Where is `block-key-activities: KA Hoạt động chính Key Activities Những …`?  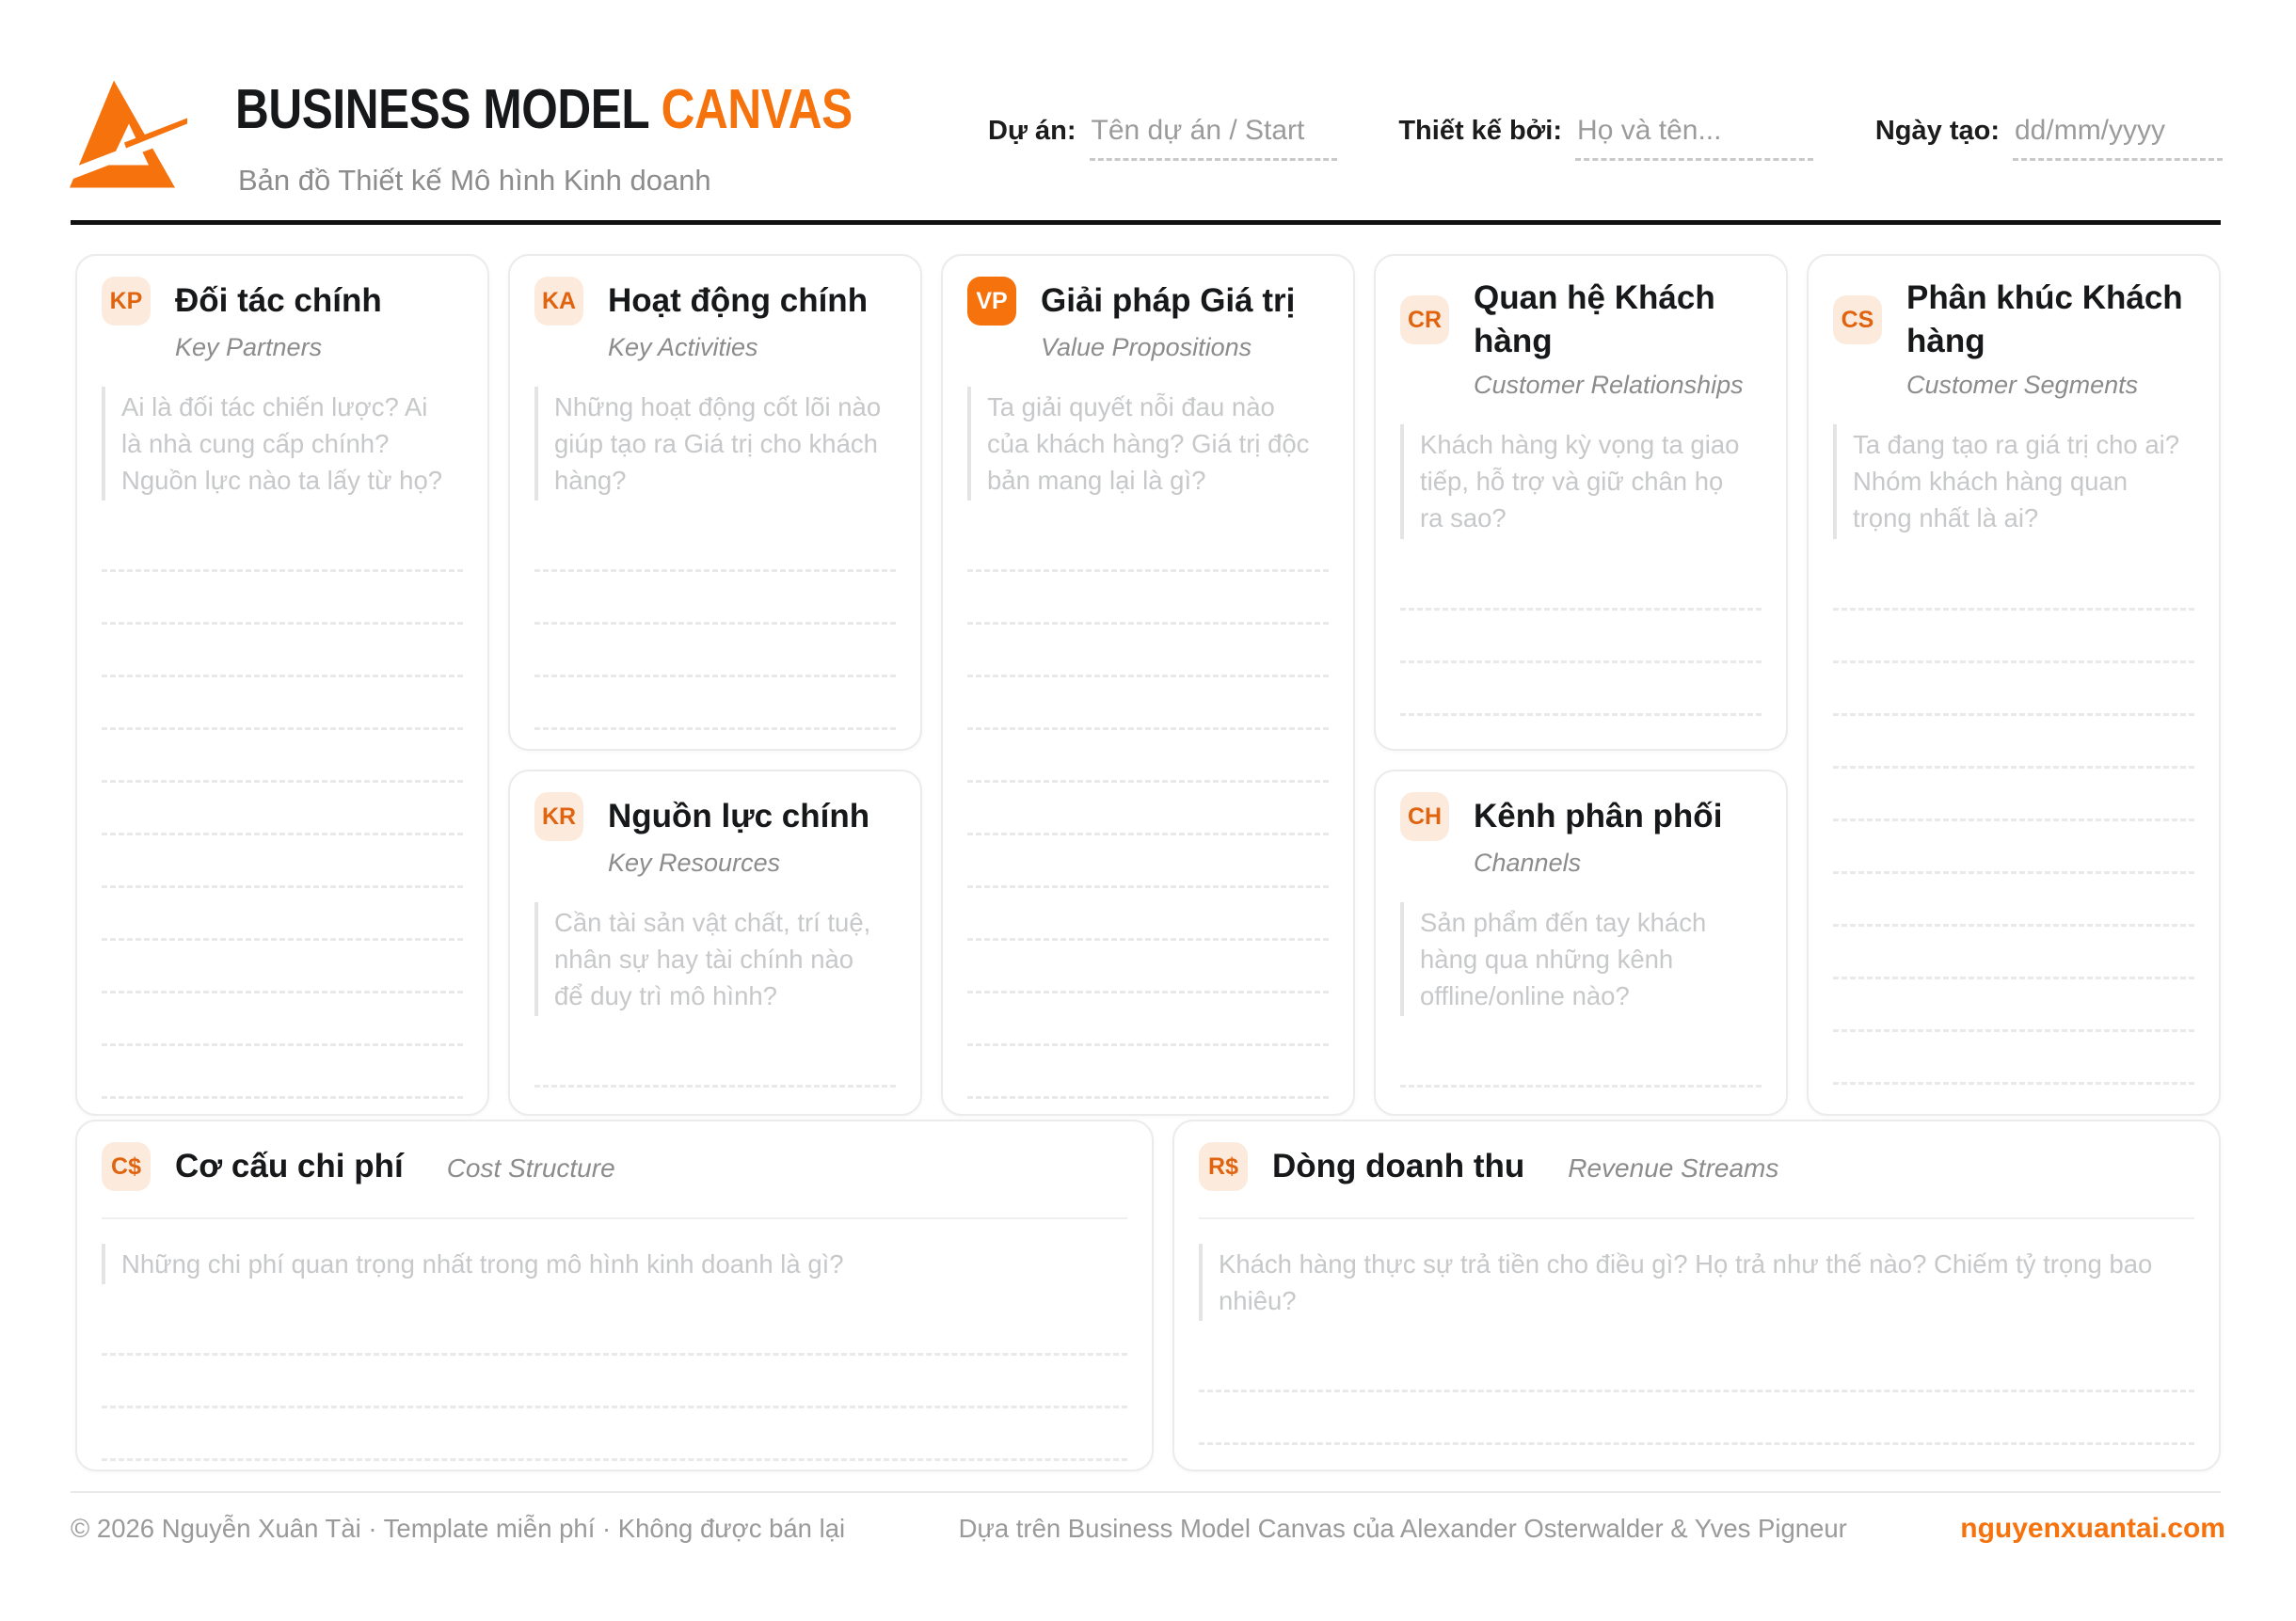 block-key-activities: KA Hoạt động chính Key Activities Những … is located at coordinates (715, 502).